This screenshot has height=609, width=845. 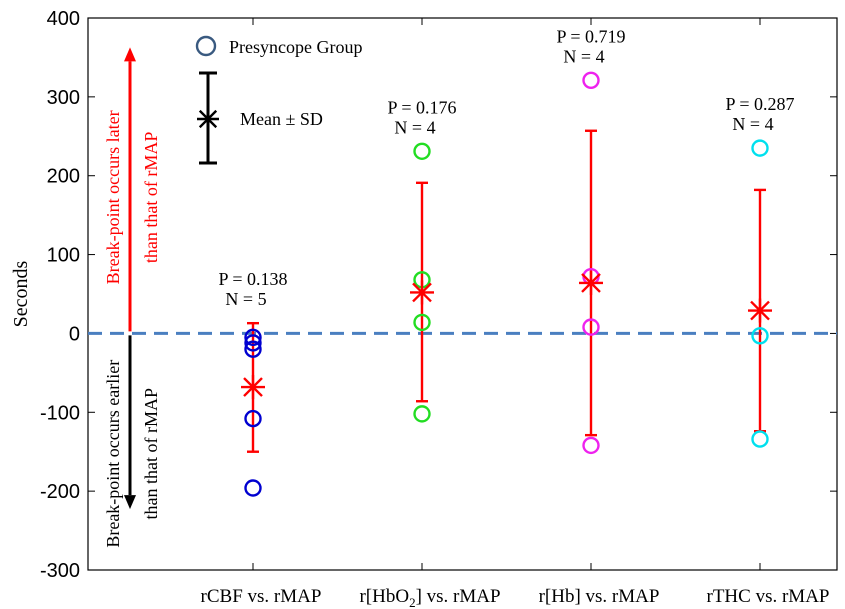 What do you see at coordinates (253, 279) in the screenshot?
I see `p-value-label: P = 0.138` at bounding box center [253, 279].